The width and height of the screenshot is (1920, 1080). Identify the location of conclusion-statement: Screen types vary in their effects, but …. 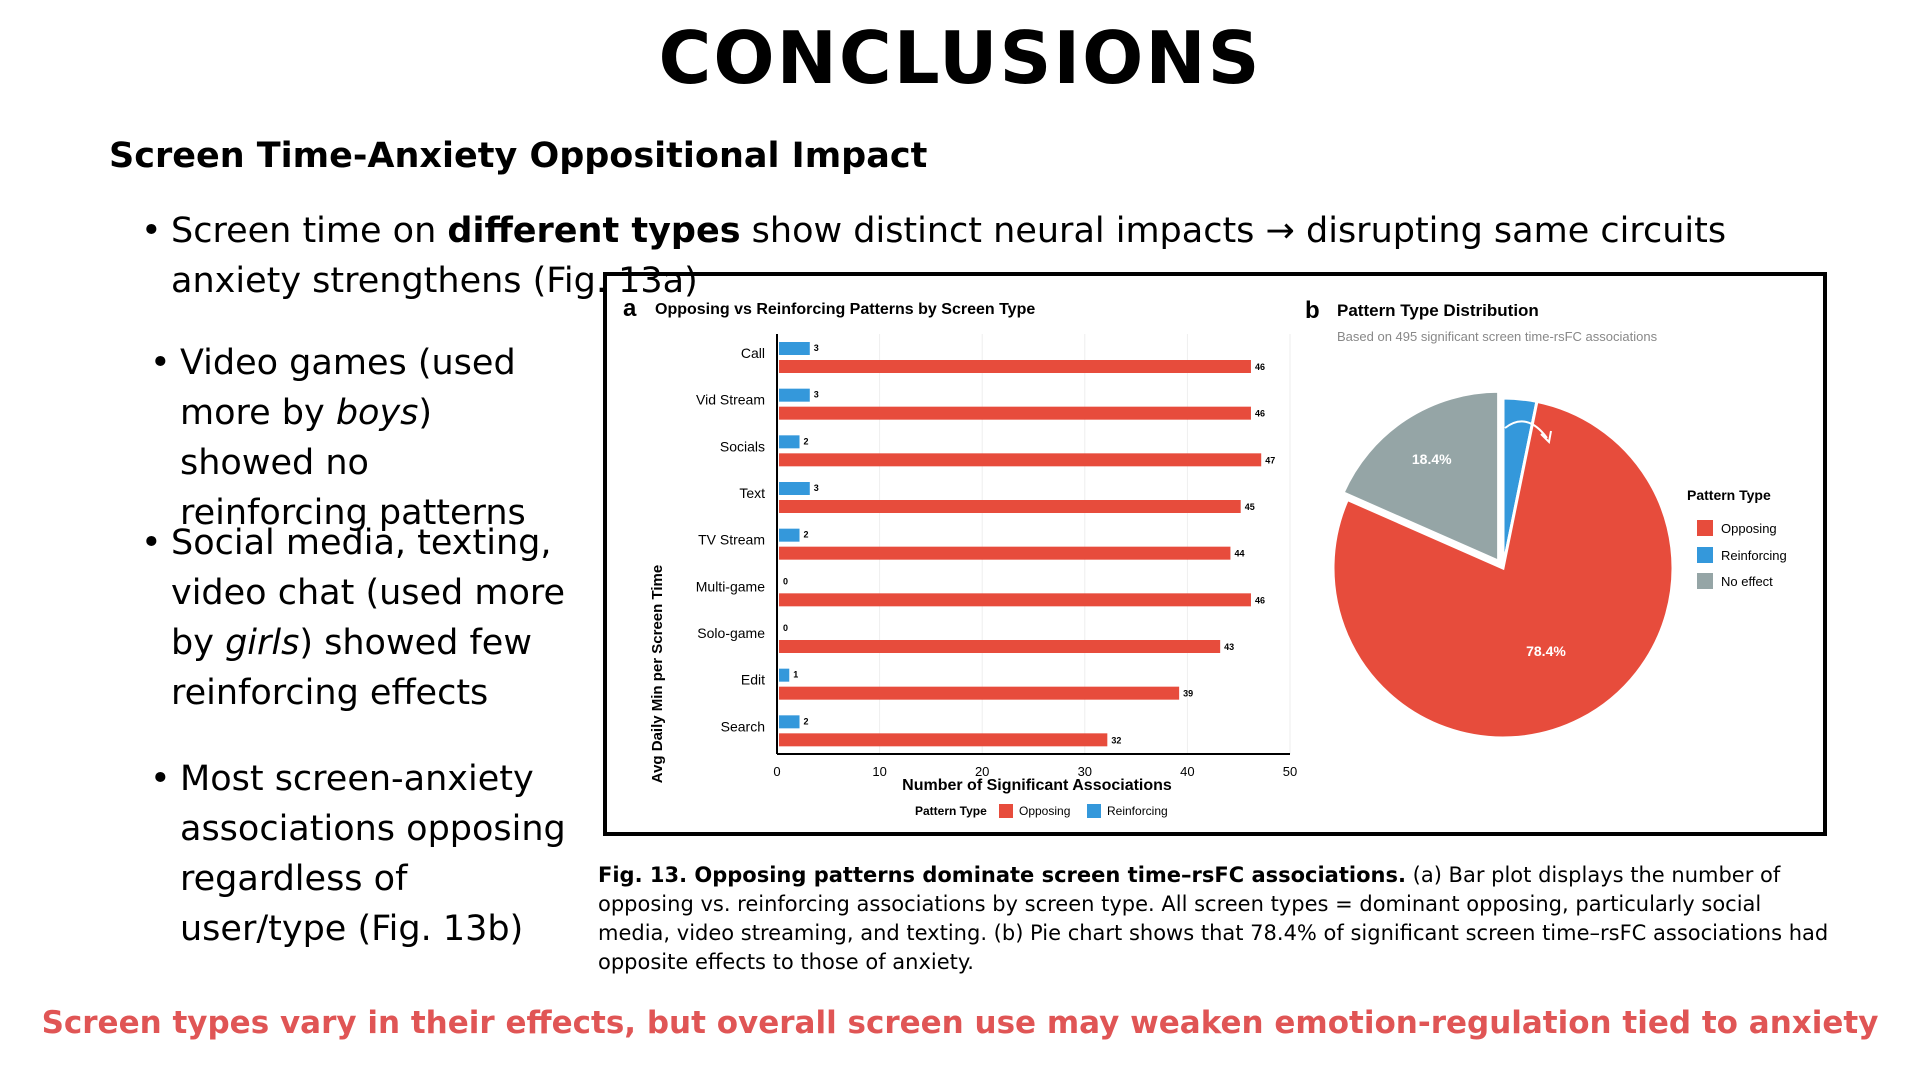
(960, 1023).